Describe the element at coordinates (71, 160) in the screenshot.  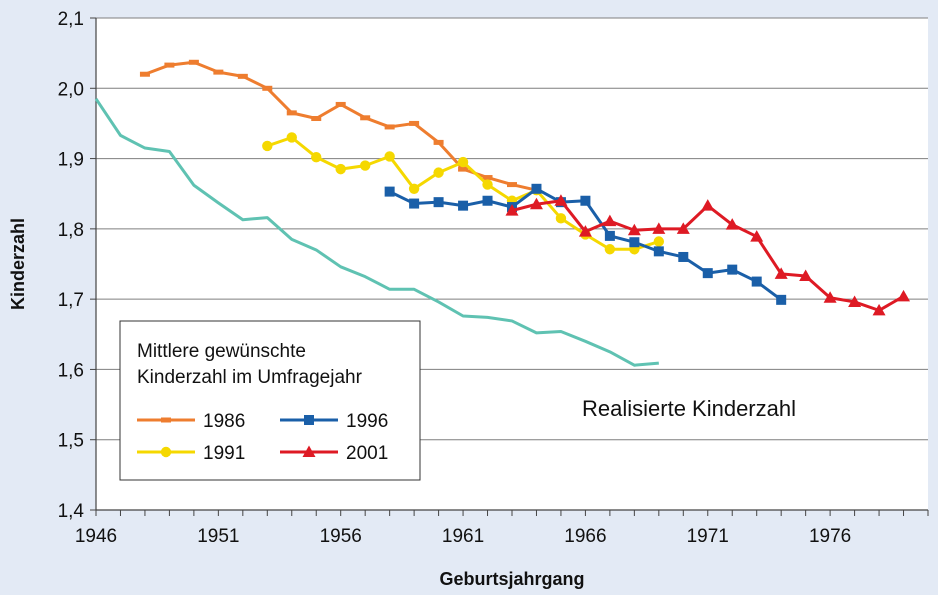
I see `y-tick-1,9: 1,9` at that location.